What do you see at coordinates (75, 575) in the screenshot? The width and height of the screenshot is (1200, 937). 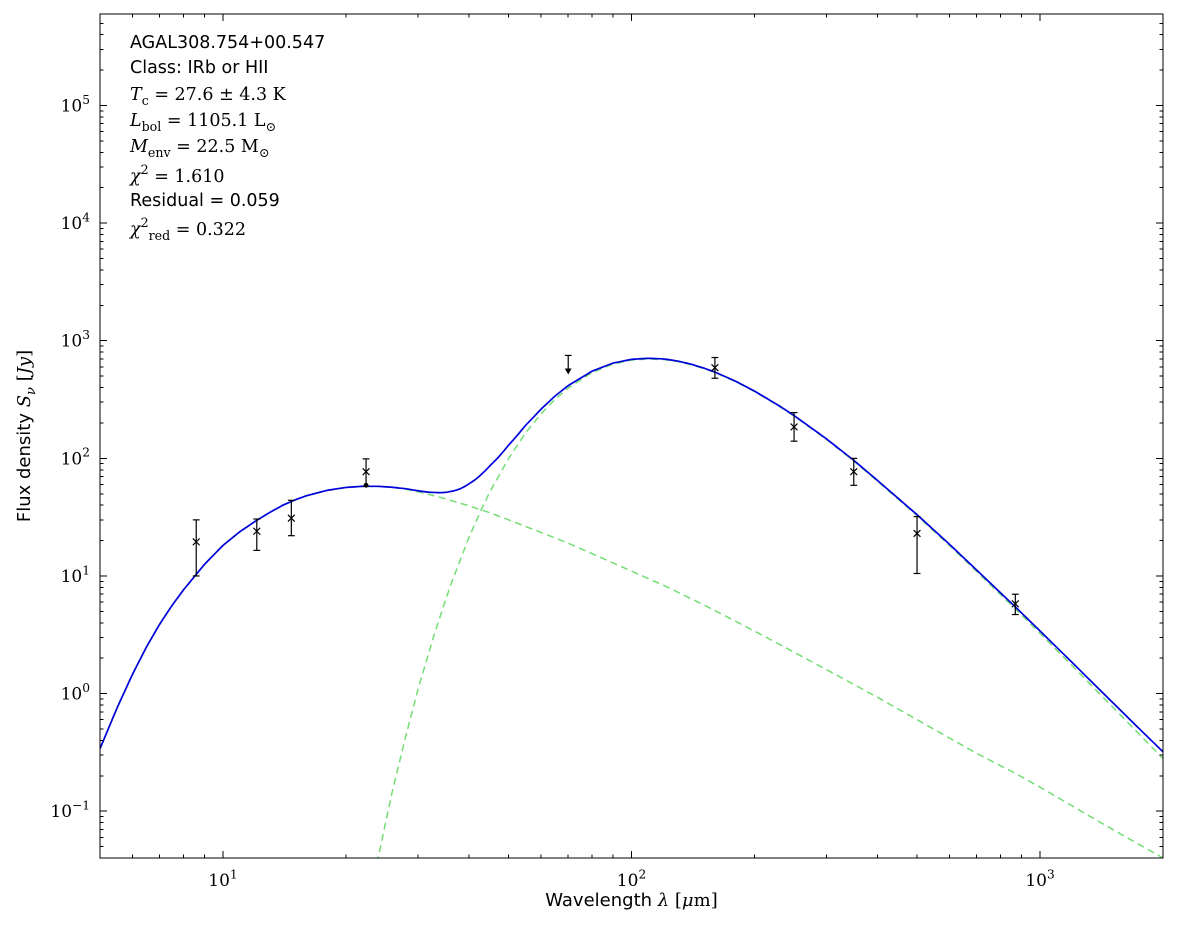 I see `y-tick-label: 10¹` at bounding box center [75, 575].